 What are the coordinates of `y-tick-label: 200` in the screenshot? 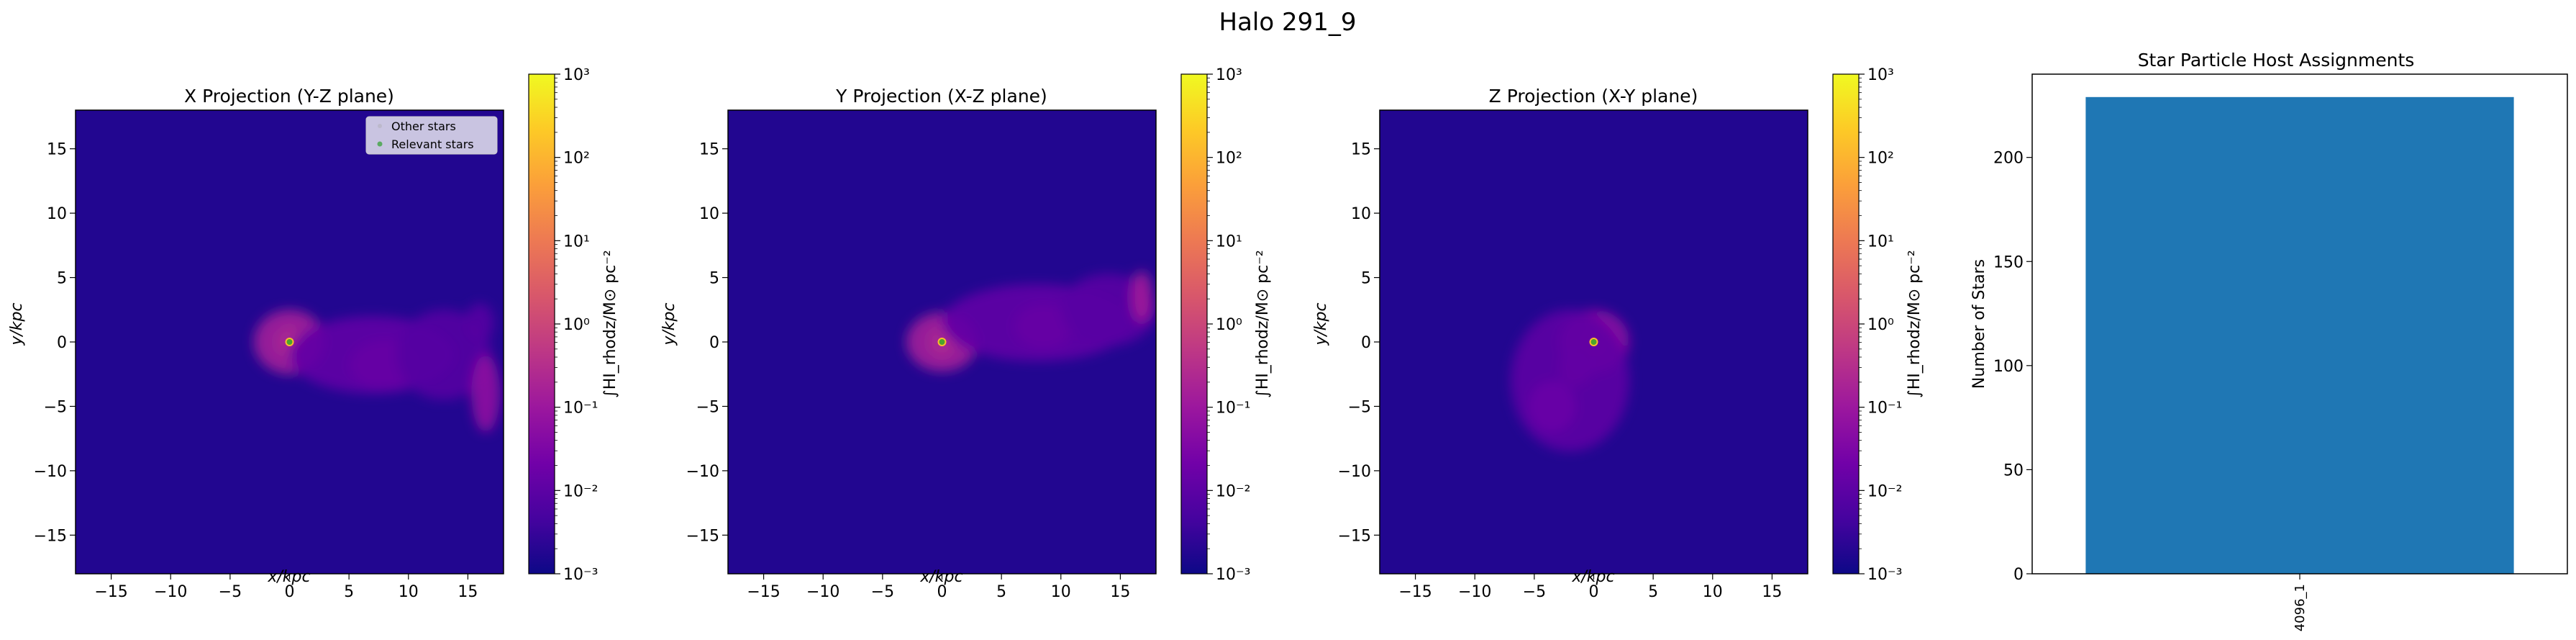 It's located at (2008, 159).